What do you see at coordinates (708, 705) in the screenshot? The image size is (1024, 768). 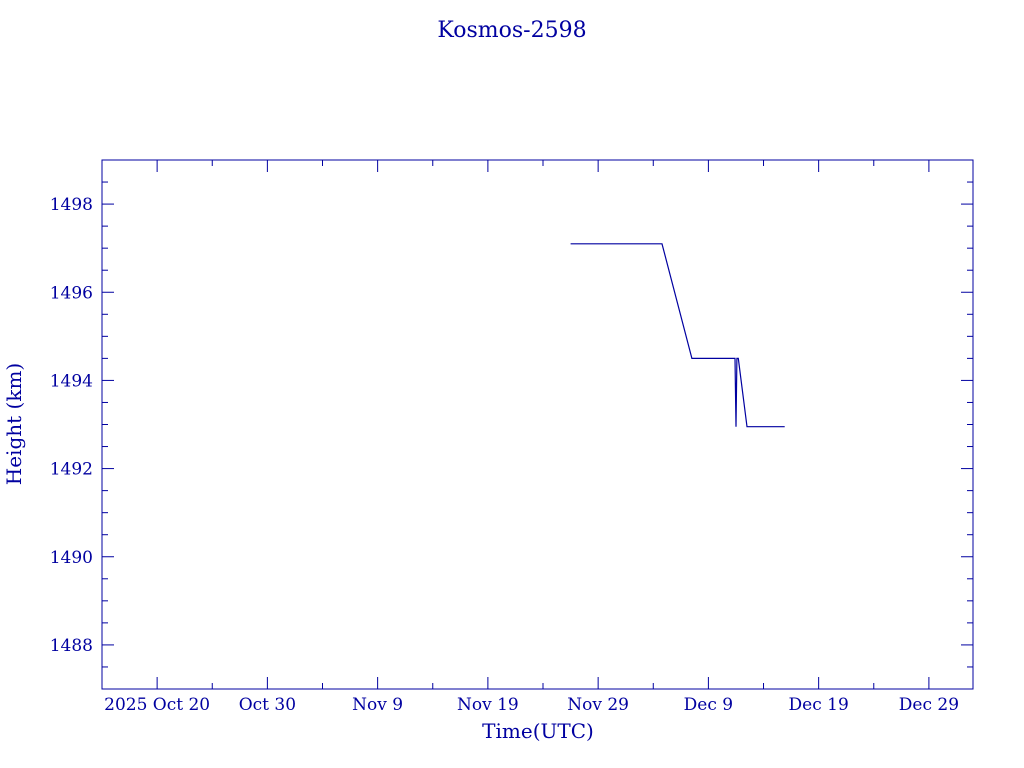 I see `x-tick-label: Dec 9` at bounding box center [708, 705].